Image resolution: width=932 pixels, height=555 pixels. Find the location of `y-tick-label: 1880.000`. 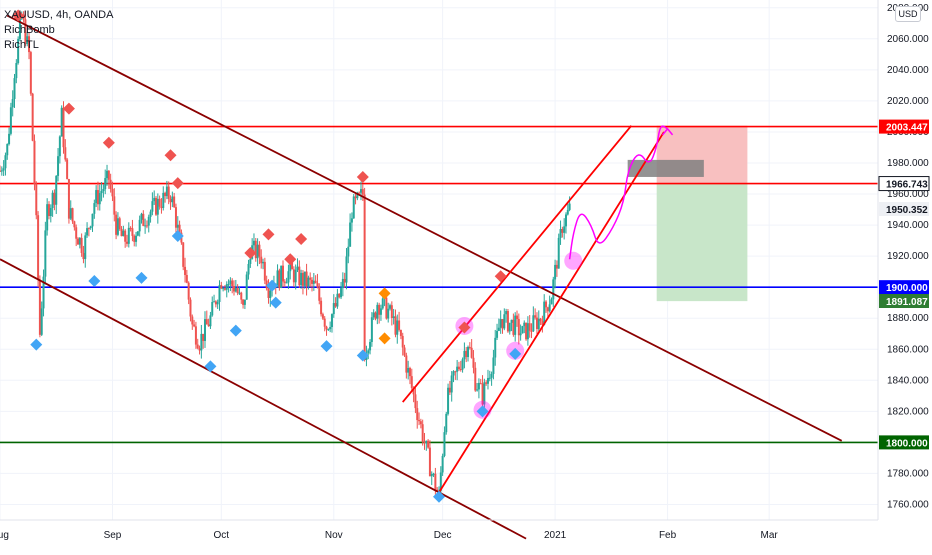

y-tick-label: 1880.000 is located at coordinates (908, 318).